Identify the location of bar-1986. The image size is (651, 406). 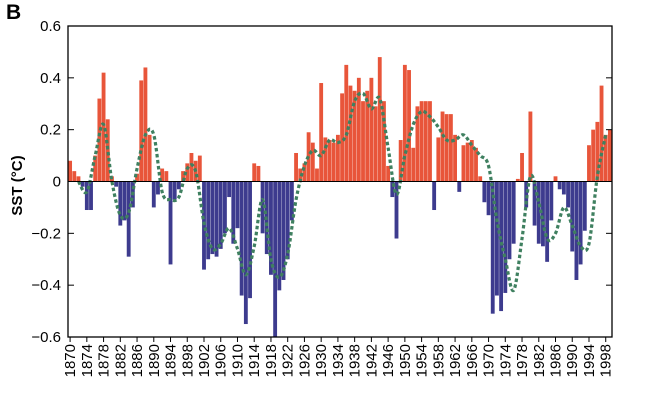
(555, 179).